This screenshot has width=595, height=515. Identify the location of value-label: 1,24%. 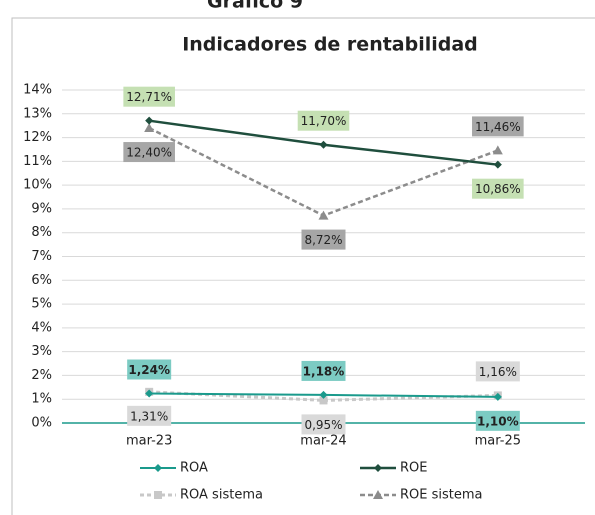
(149, 370).